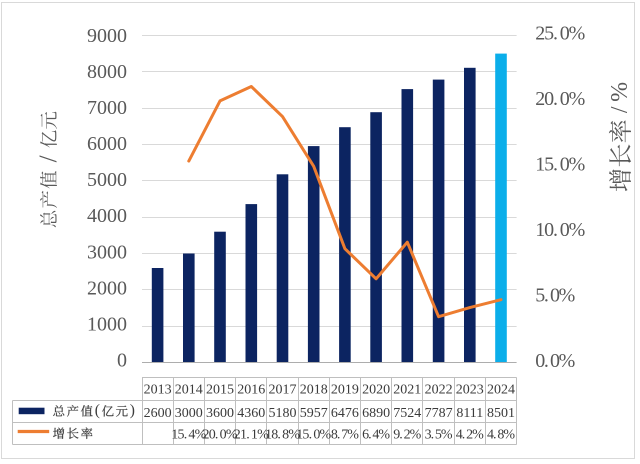 Image resolution: width=640 pixels, height=464 pixels. I want to click on svg-text: 4. 2%, so click(470, 435).